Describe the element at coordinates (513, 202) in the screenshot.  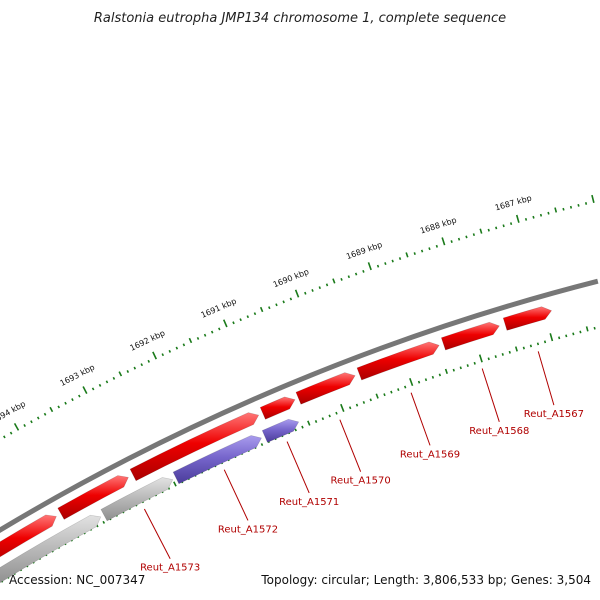
I see `kbp-tick-label: 1687 kbp` at that location.